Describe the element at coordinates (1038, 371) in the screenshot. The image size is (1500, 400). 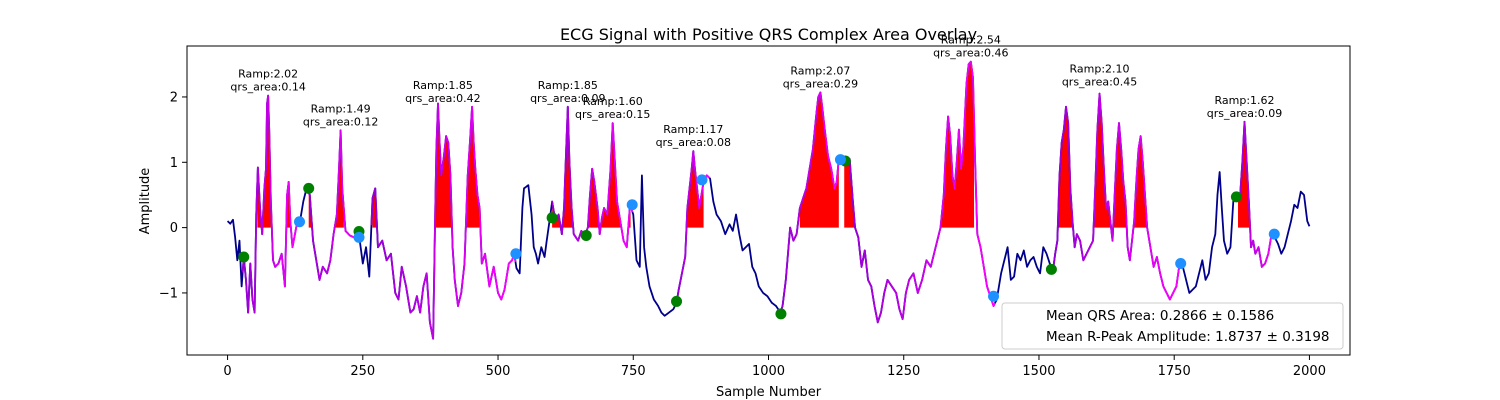
I see `x-tick-label: 1500` at that location.